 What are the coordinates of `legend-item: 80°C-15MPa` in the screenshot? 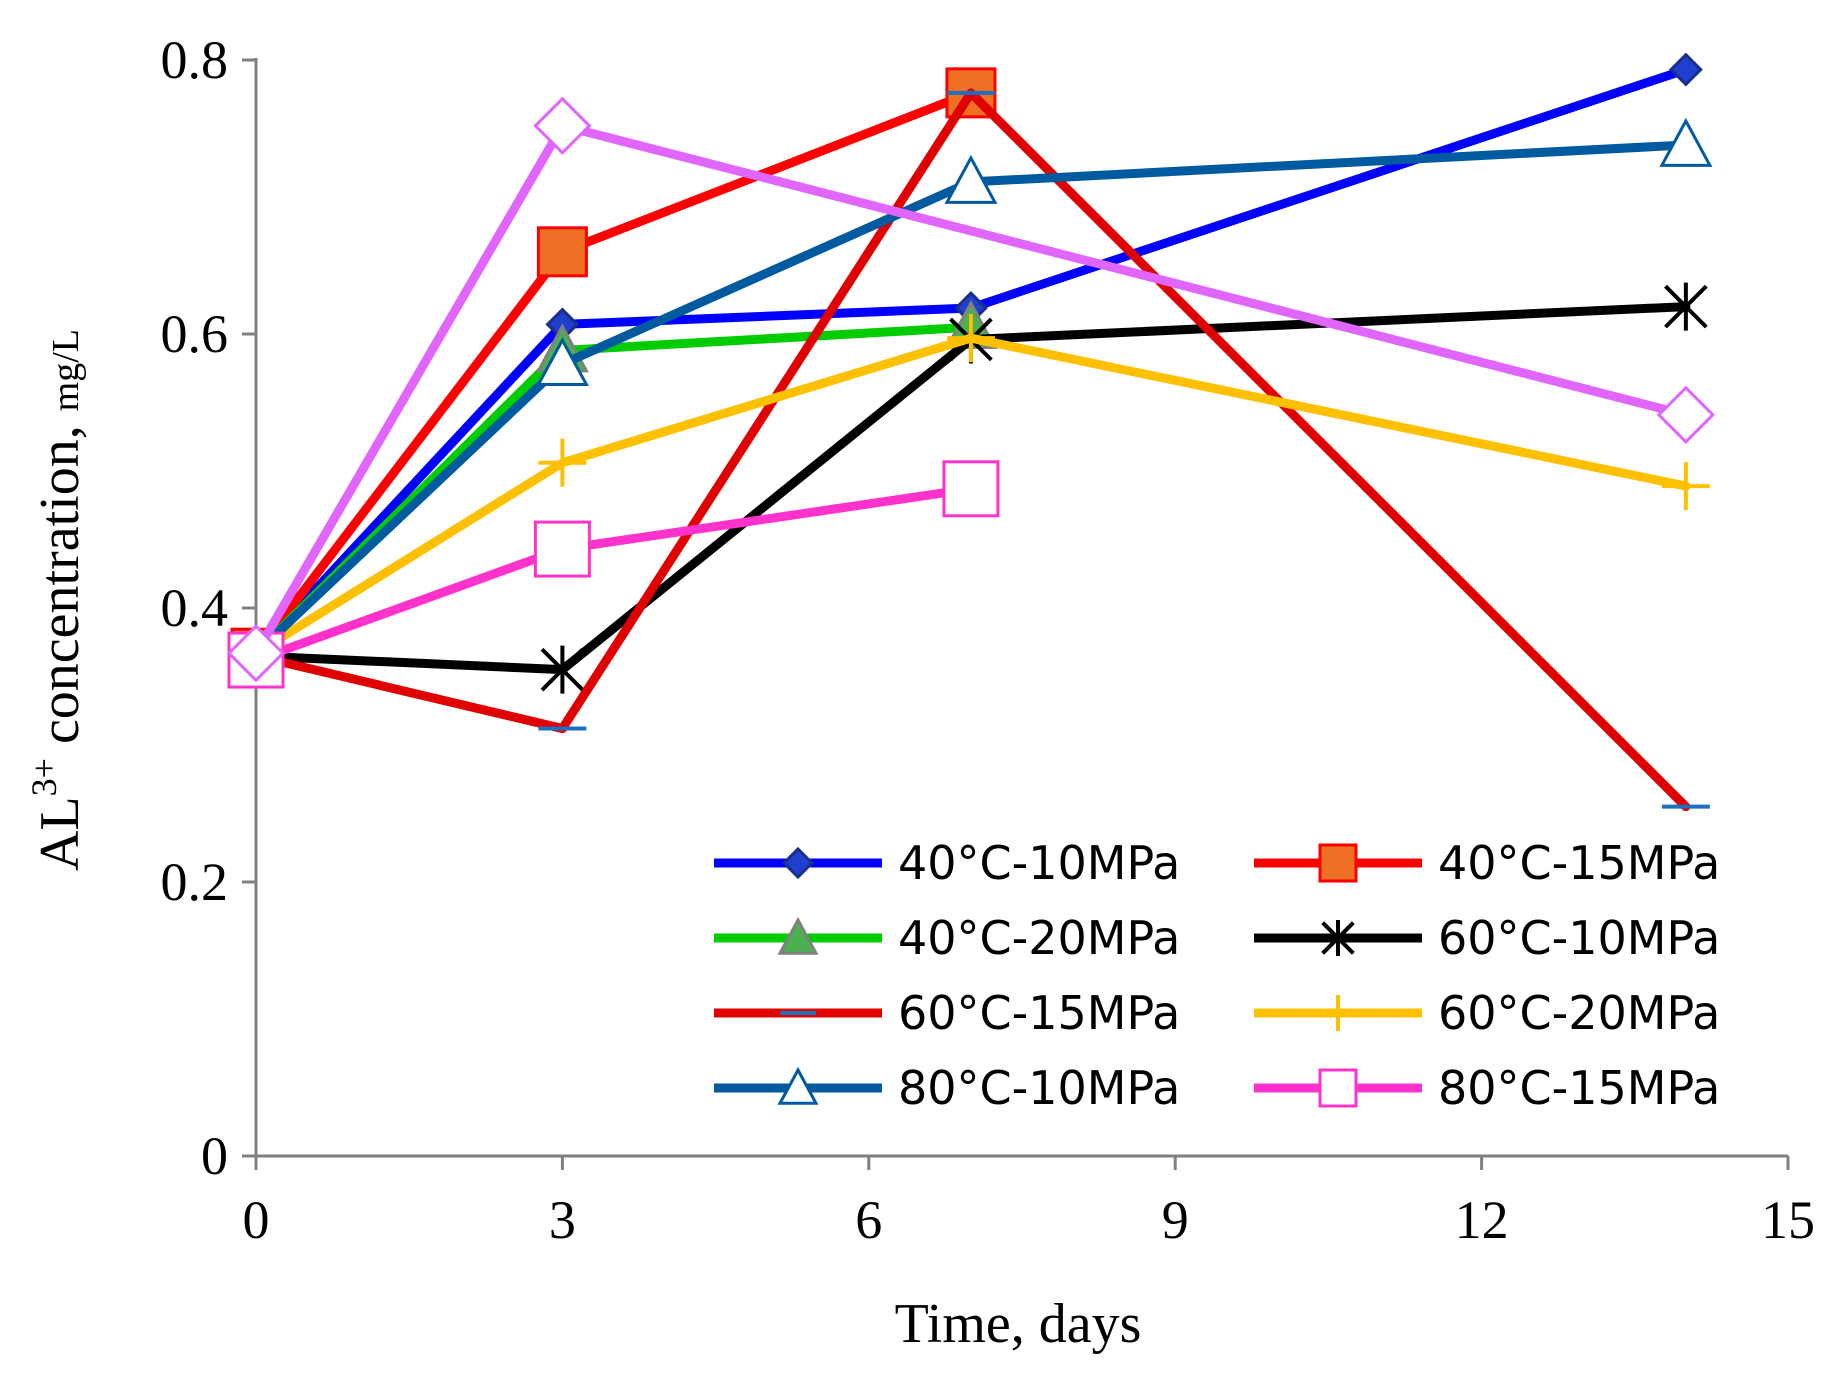 It's located at (1487, 1088).